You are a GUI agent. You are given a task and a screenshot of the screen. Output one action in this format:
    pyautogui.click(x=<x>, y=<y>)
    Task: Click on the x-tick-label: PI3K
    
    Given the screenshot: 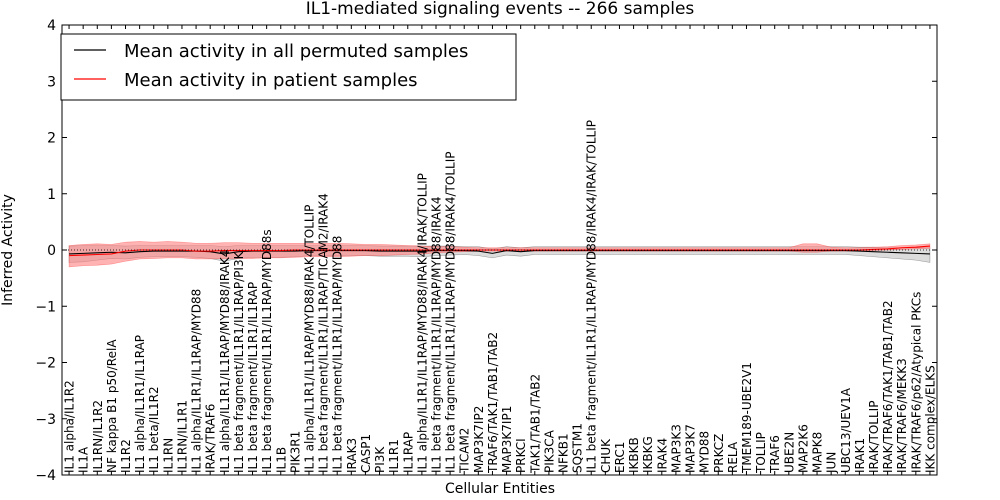 What is the action you would take?
    pyautogui.click(x=380, y=459)
    